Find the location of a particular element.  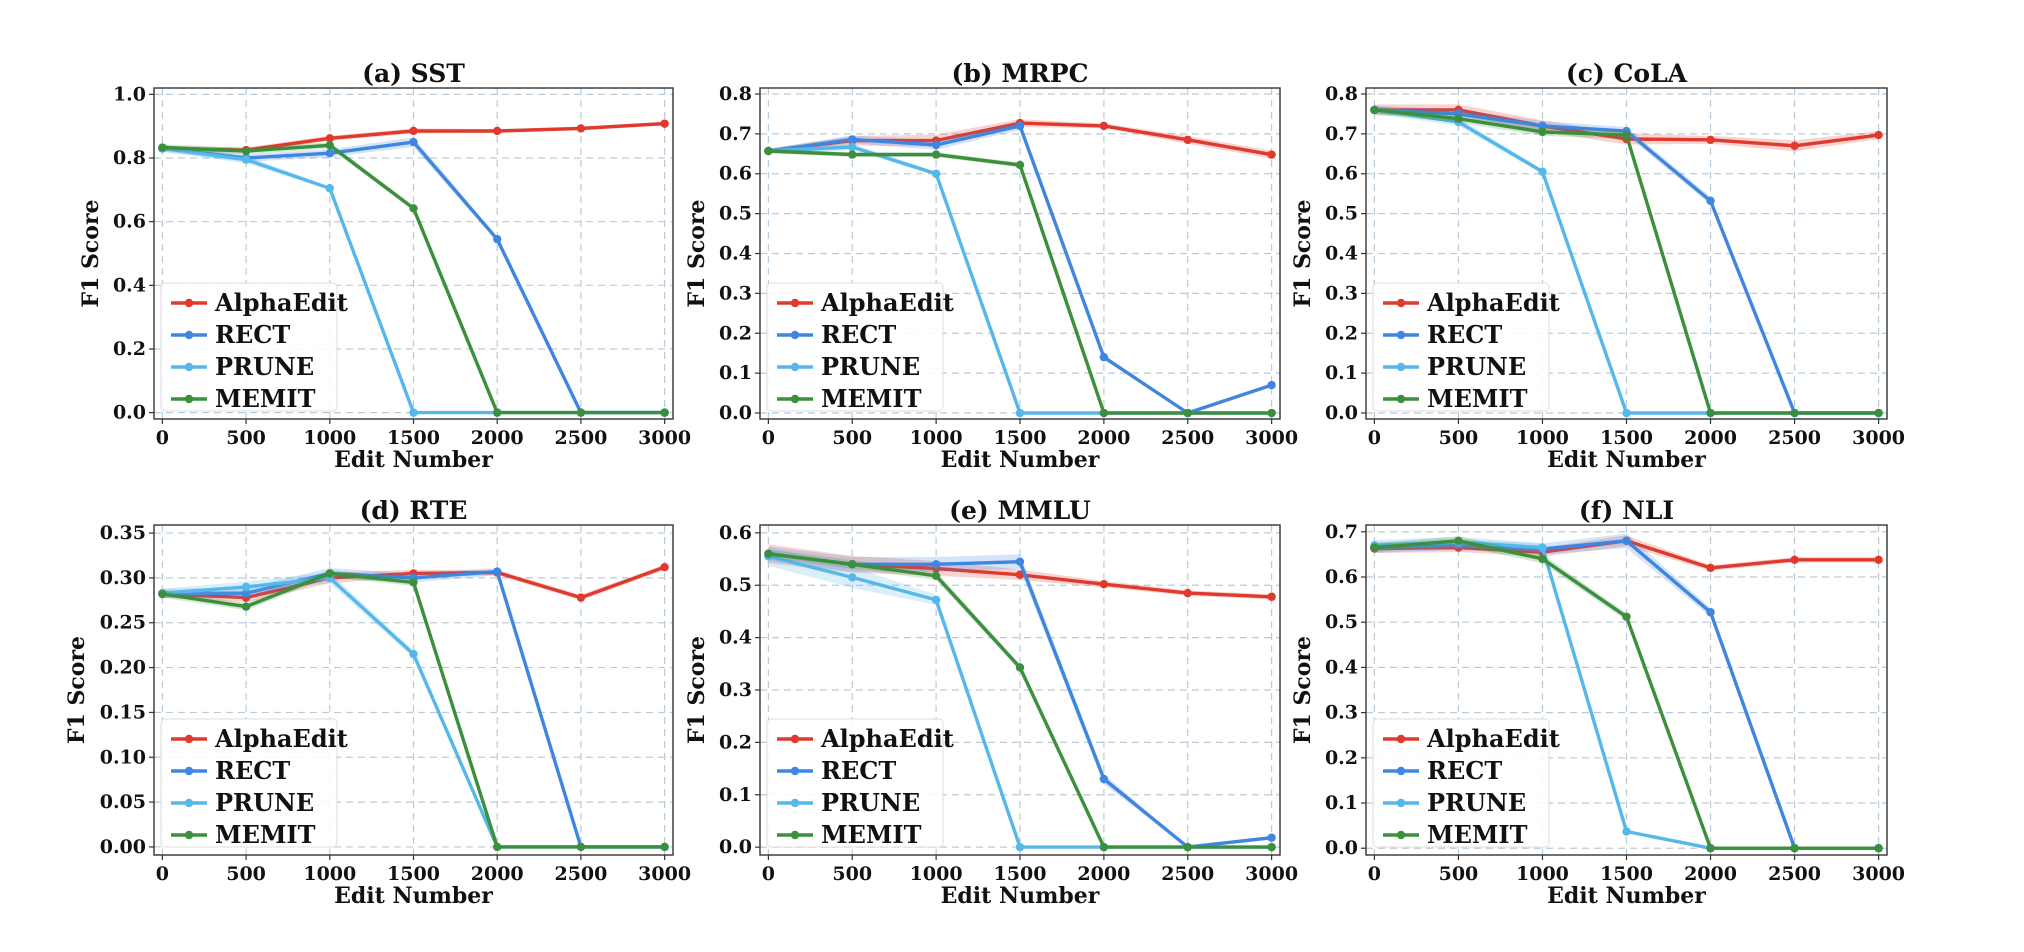

y-tick-label: 0.20 is located at coordinates (123, 668).